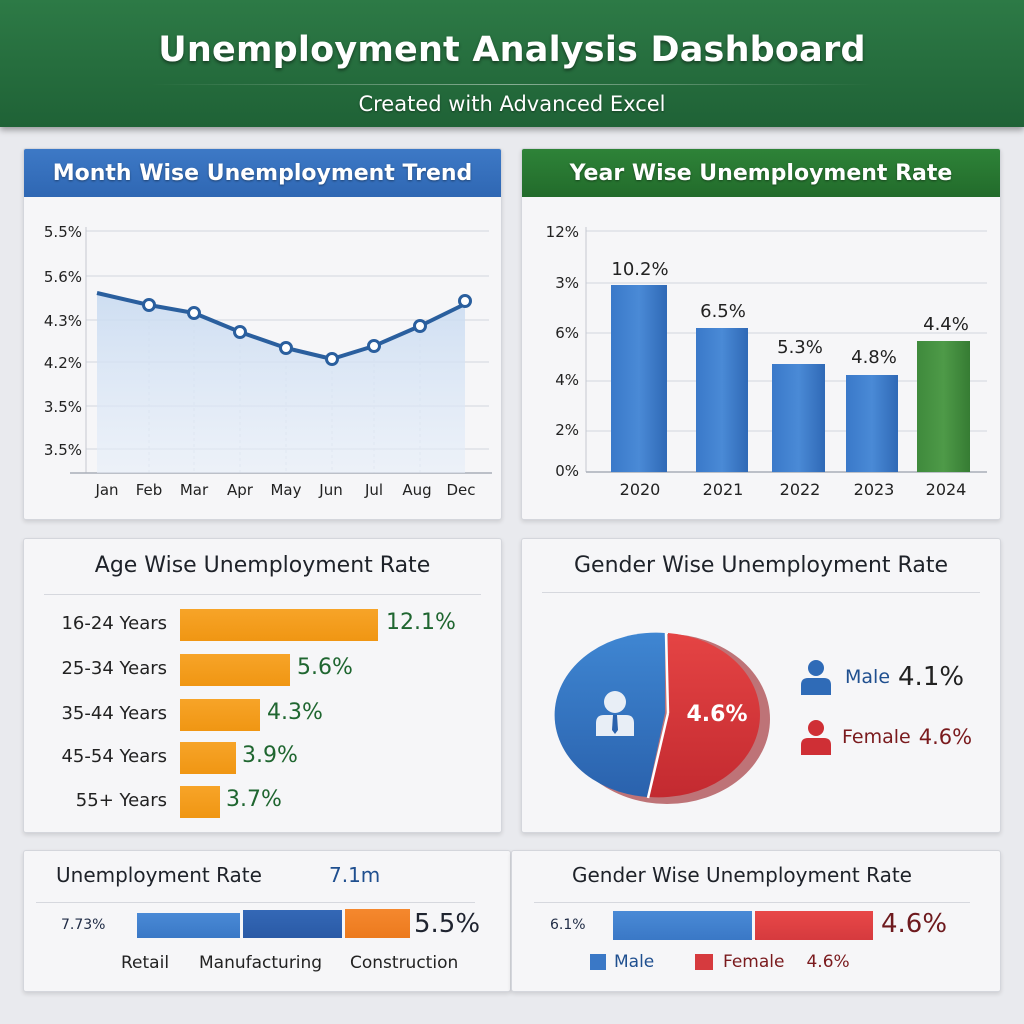  I want to click on segment-label: Retail, so click(145, 963).